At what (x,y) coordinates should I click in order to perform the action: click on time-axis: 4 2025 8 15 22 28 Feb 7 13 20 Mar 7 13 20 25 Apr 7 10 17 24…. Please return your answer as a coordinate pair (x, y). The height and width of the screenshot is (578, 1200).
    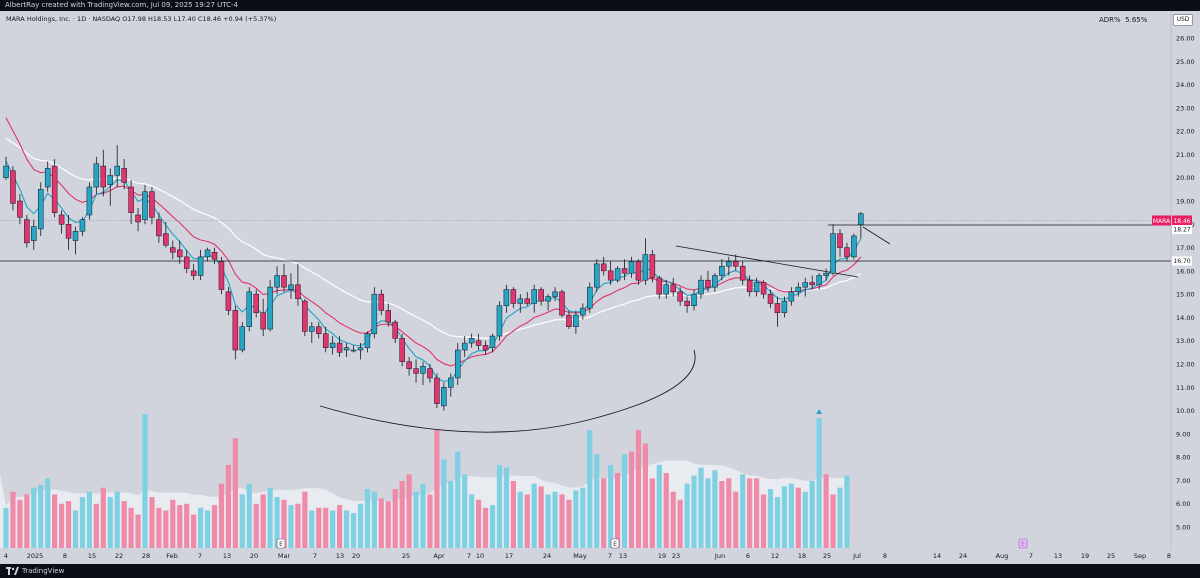
    Looking at the image, I should click on (587, 556).